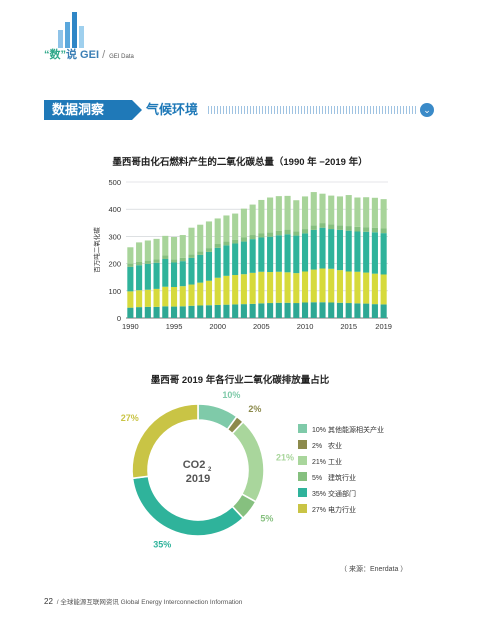 This screenshot has height=626, width=480. What do you see at coordinates (130, 312) in the screenshot?
I see `bar-segment-1990-s0` at bounding box center [130, 312].